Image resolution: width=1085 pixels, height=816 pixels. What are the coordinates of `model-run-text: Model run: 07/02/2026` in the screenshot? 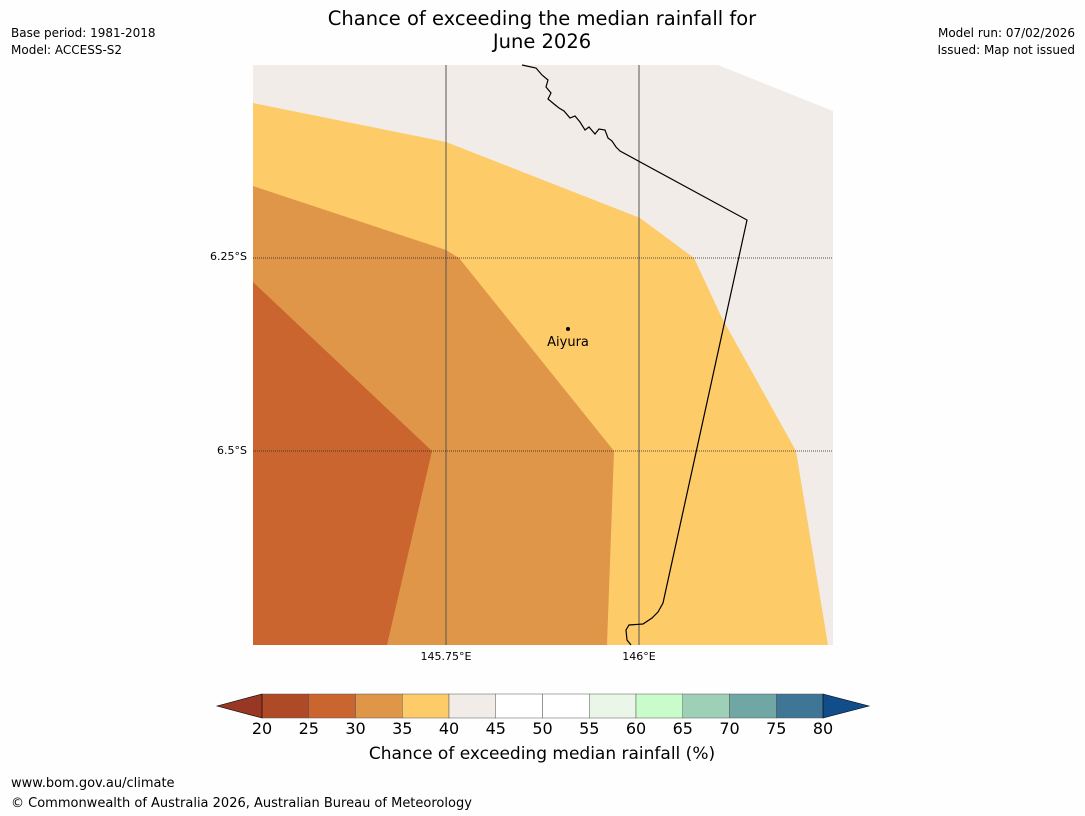 It's located at (1006, 33).